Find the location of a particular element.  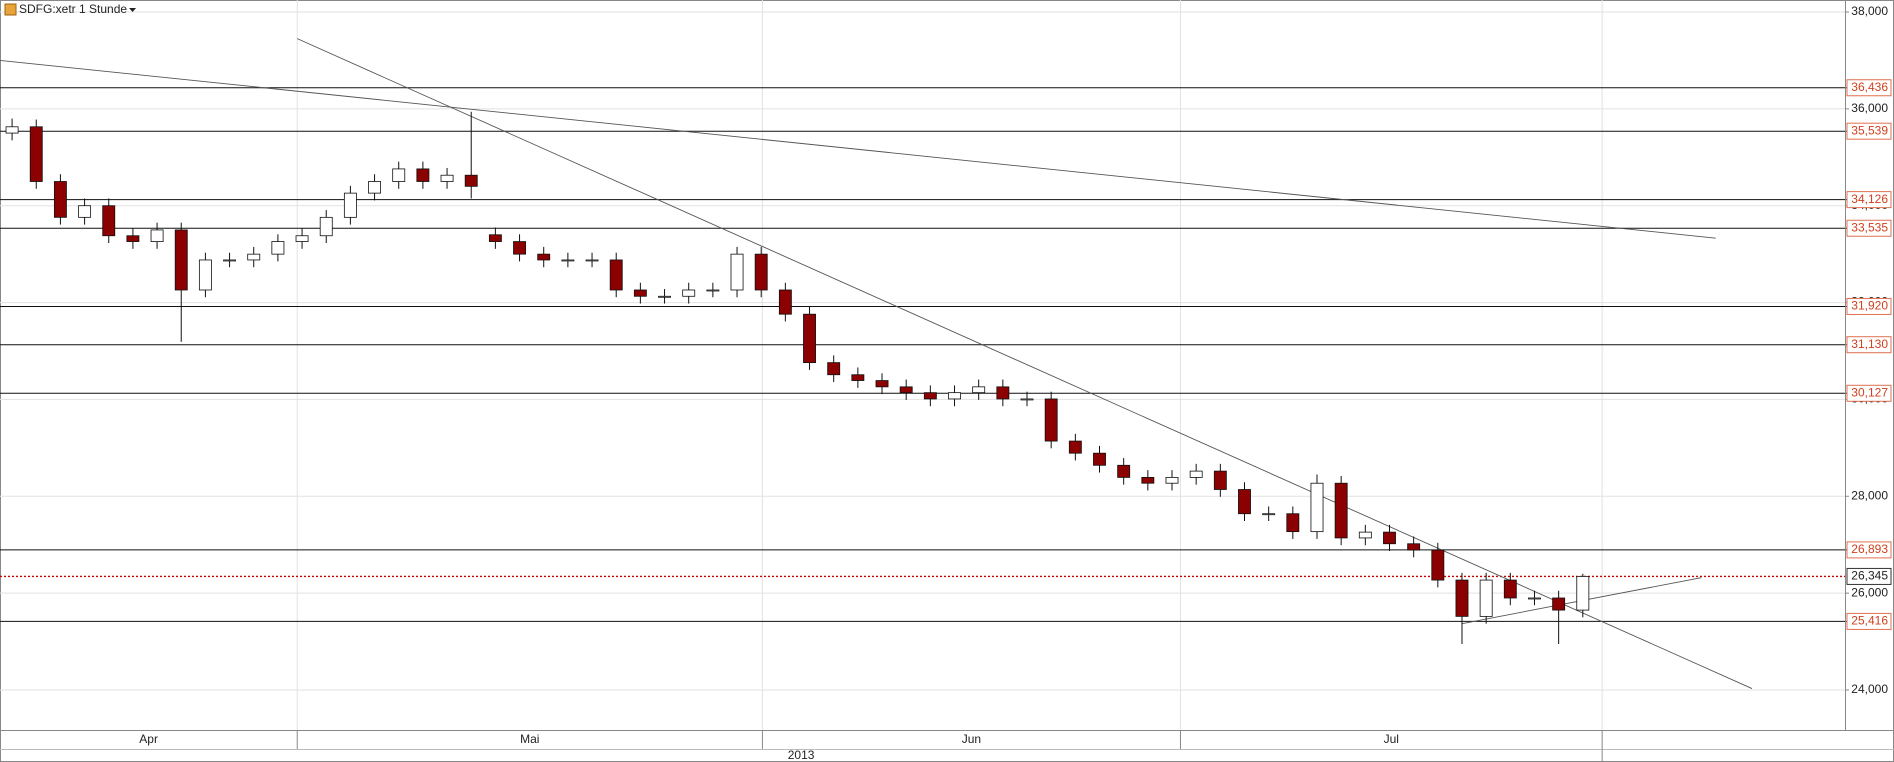

y-tick-label: 24,000 is located at coordinates (1869, 689).